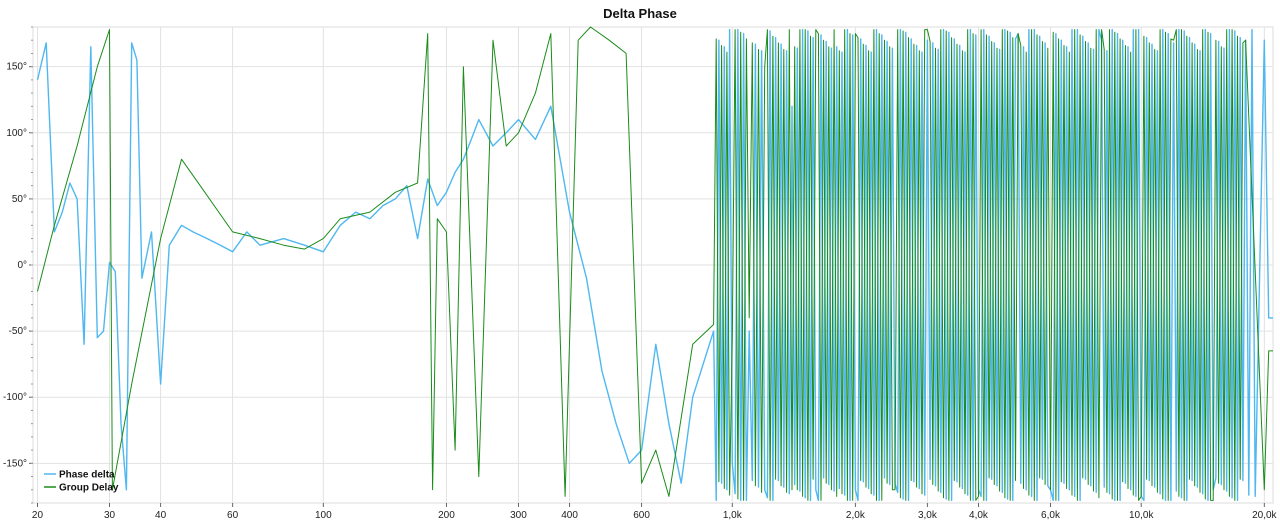 This screenshot has height=527, width=1280. I want to click on x-tick-label: 100, so click(323, 515).